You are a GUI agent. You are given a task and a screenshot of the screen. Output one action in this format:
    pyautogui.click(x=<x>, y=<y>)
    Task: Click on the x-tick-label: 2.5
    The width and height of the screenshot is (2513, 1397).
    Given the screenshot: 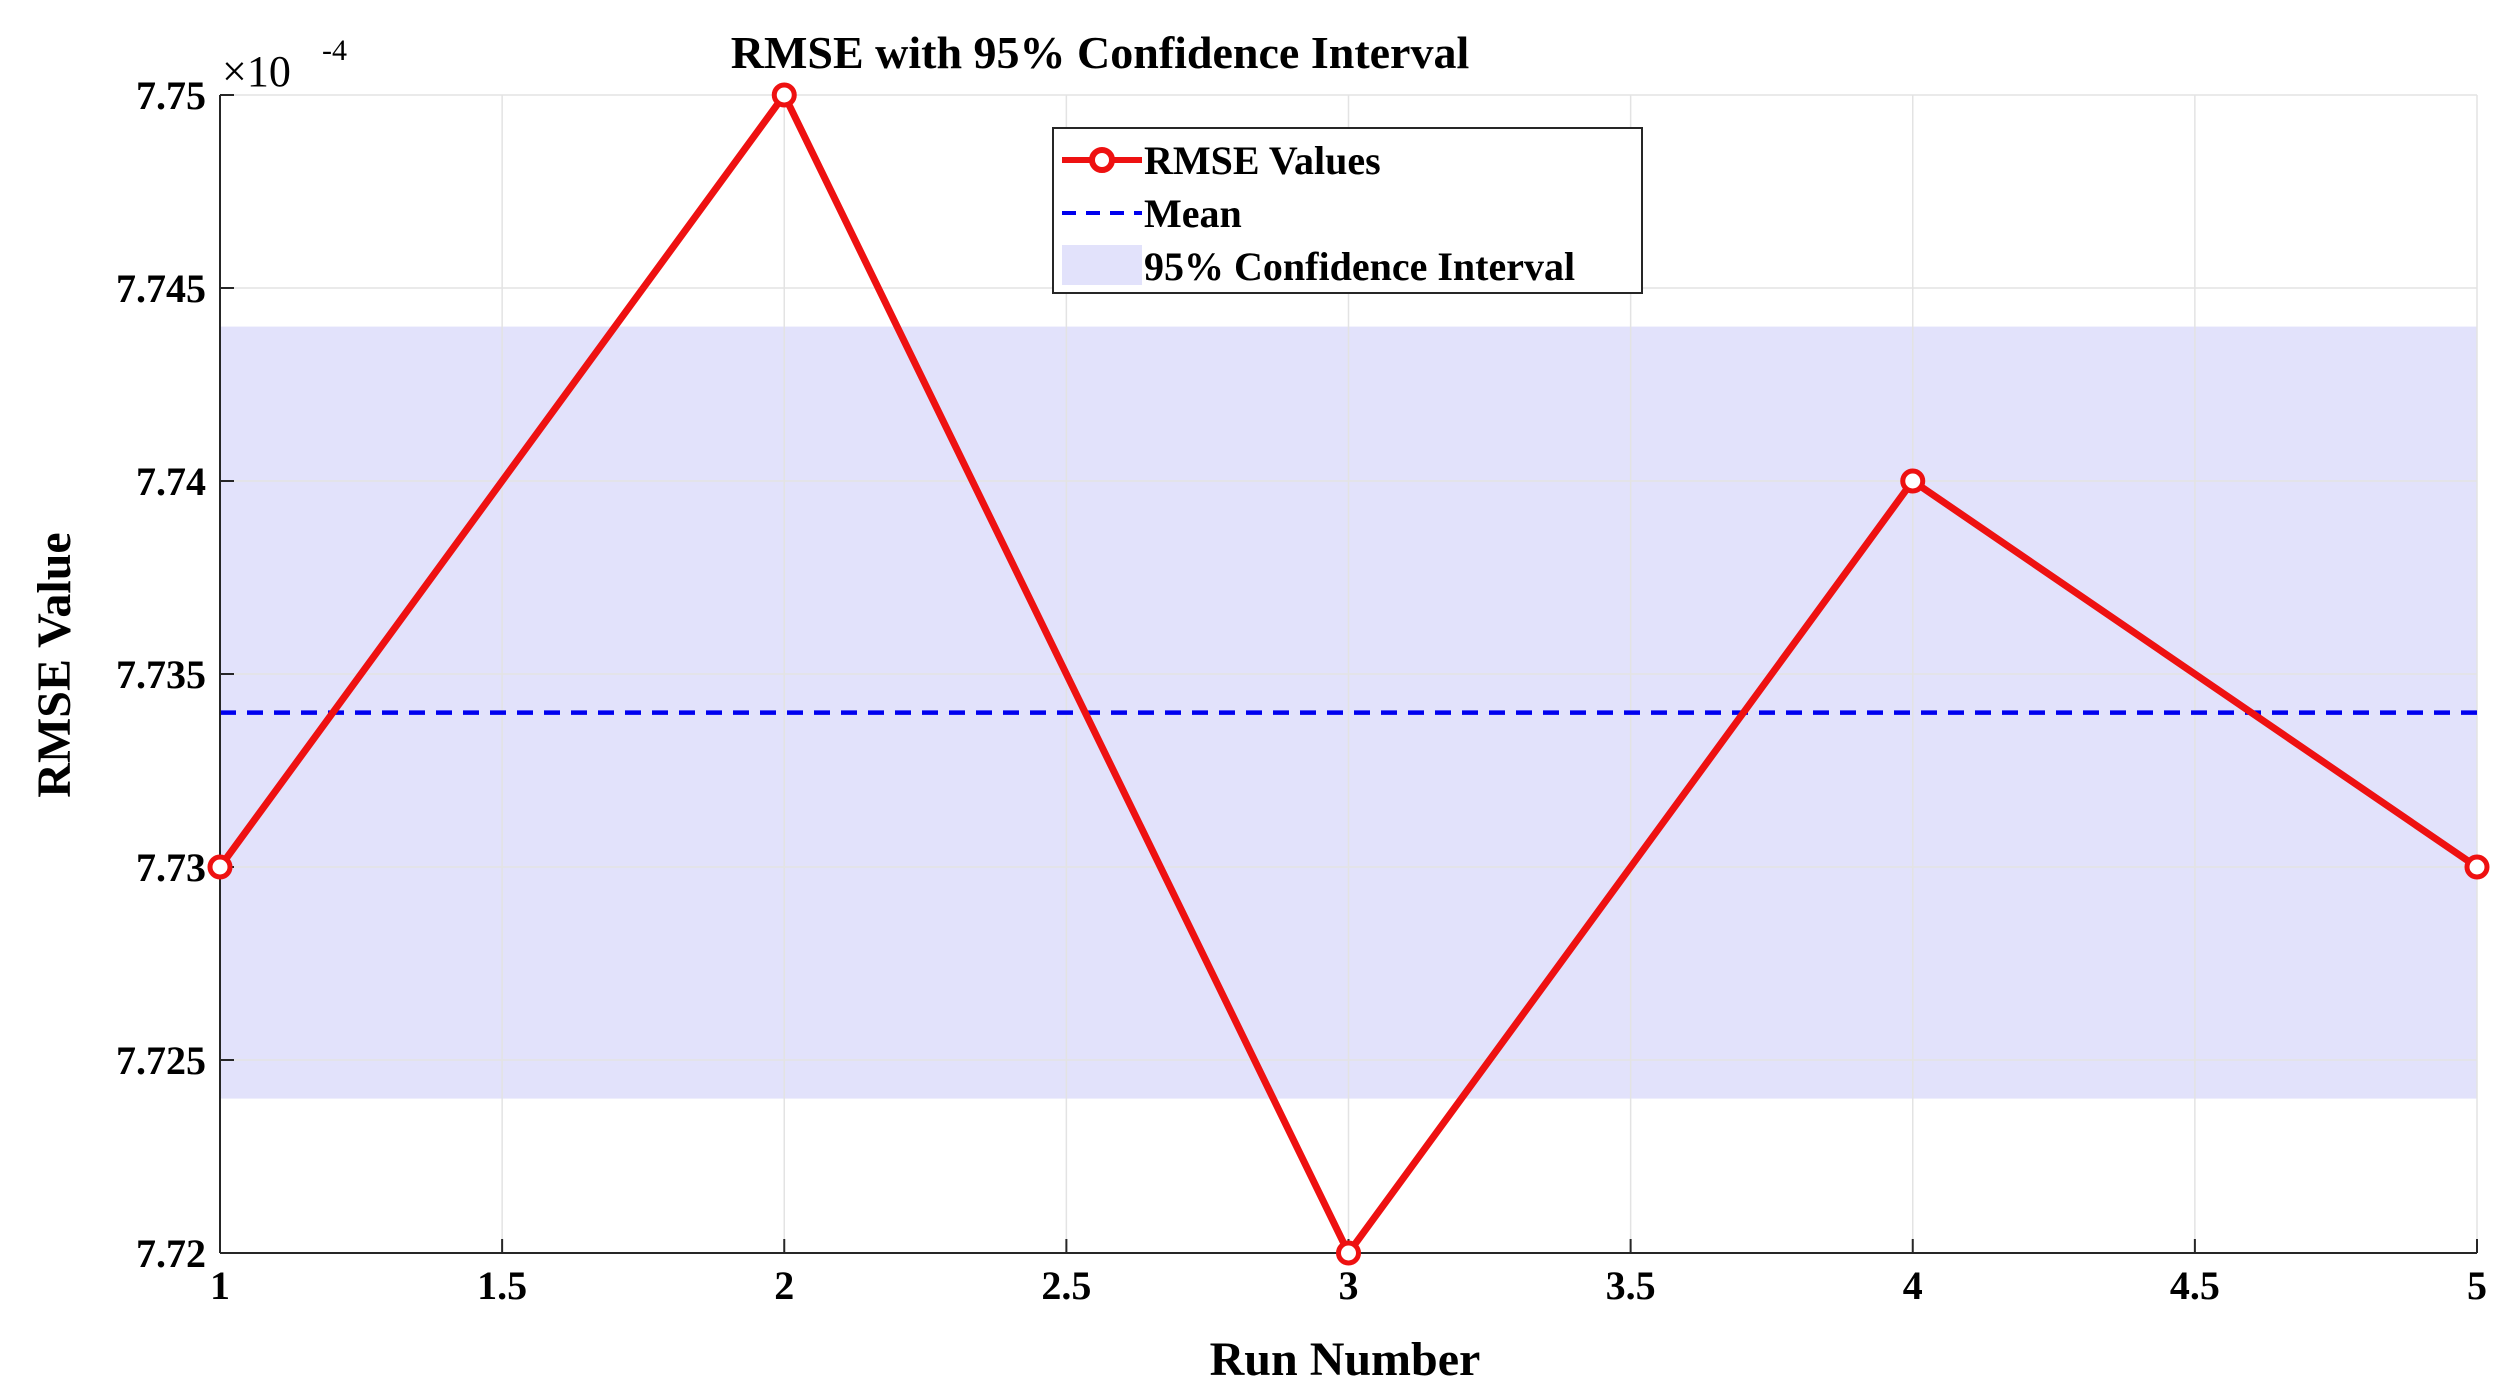 What is the action you would take?
    pyautogui.click(x=1066, y=1285)
    